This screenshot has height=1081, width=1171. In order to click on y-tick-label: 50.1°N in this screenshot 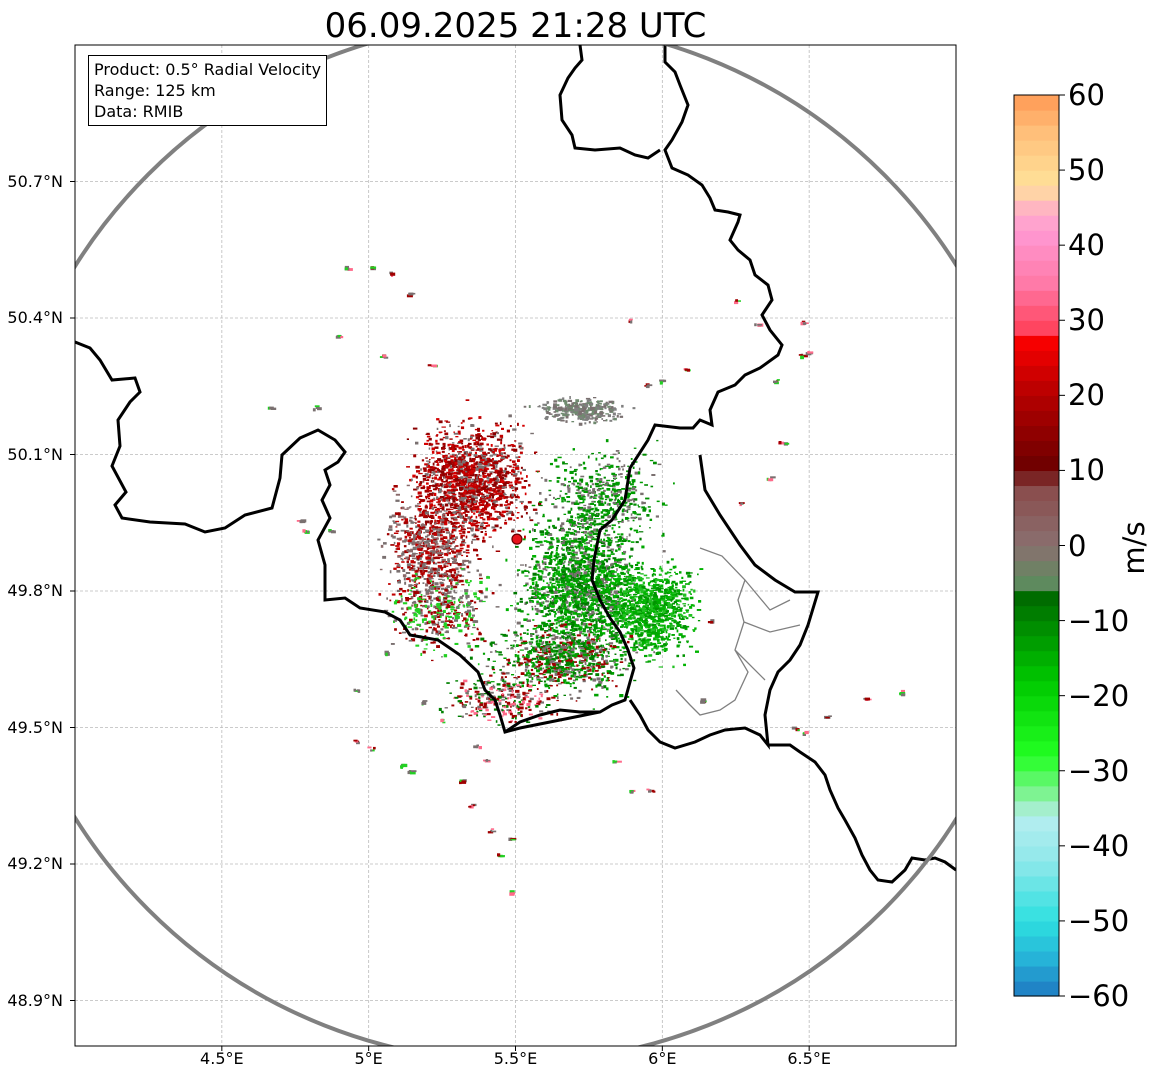, I will do `click(35, 454)`.